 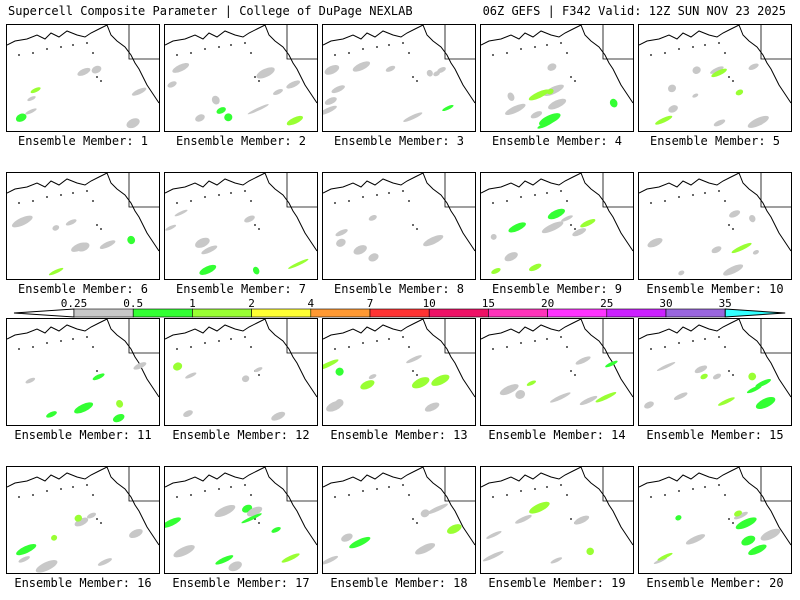 I want to click on member-label: Ensemble Member: 19, so click(x=557, y=583).